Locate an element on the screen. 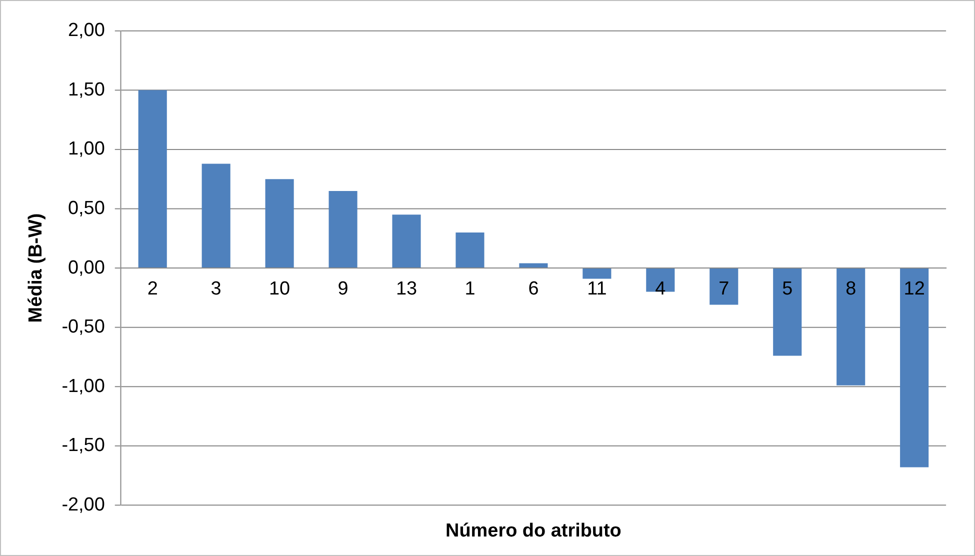 Image resolution: width=975 pixels, height=556 pixels. y-tick-label: -1,00 is located at coordinates (83, 386).